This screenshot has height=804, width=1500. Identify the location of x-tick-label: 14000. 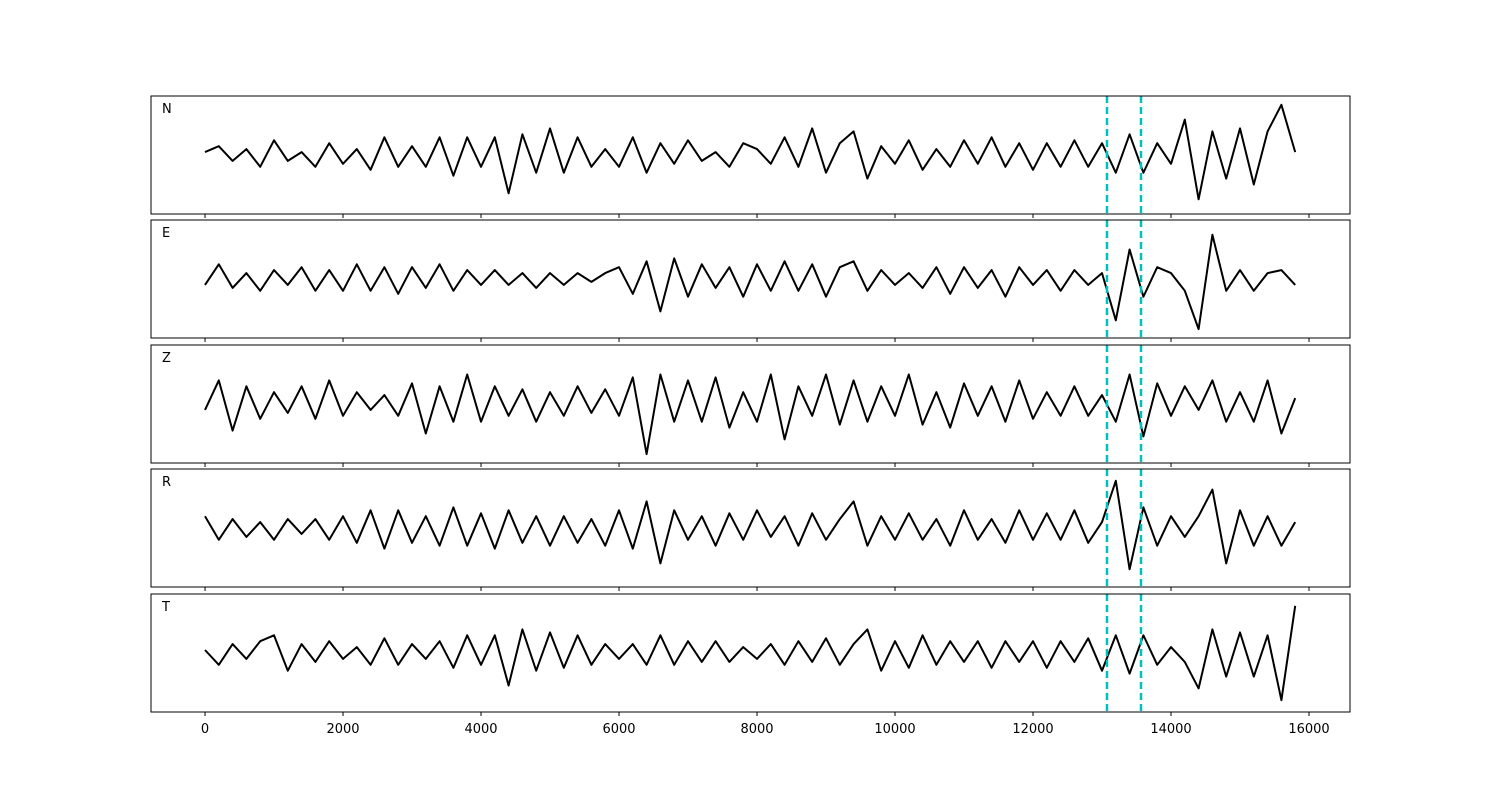
(1170, 729).